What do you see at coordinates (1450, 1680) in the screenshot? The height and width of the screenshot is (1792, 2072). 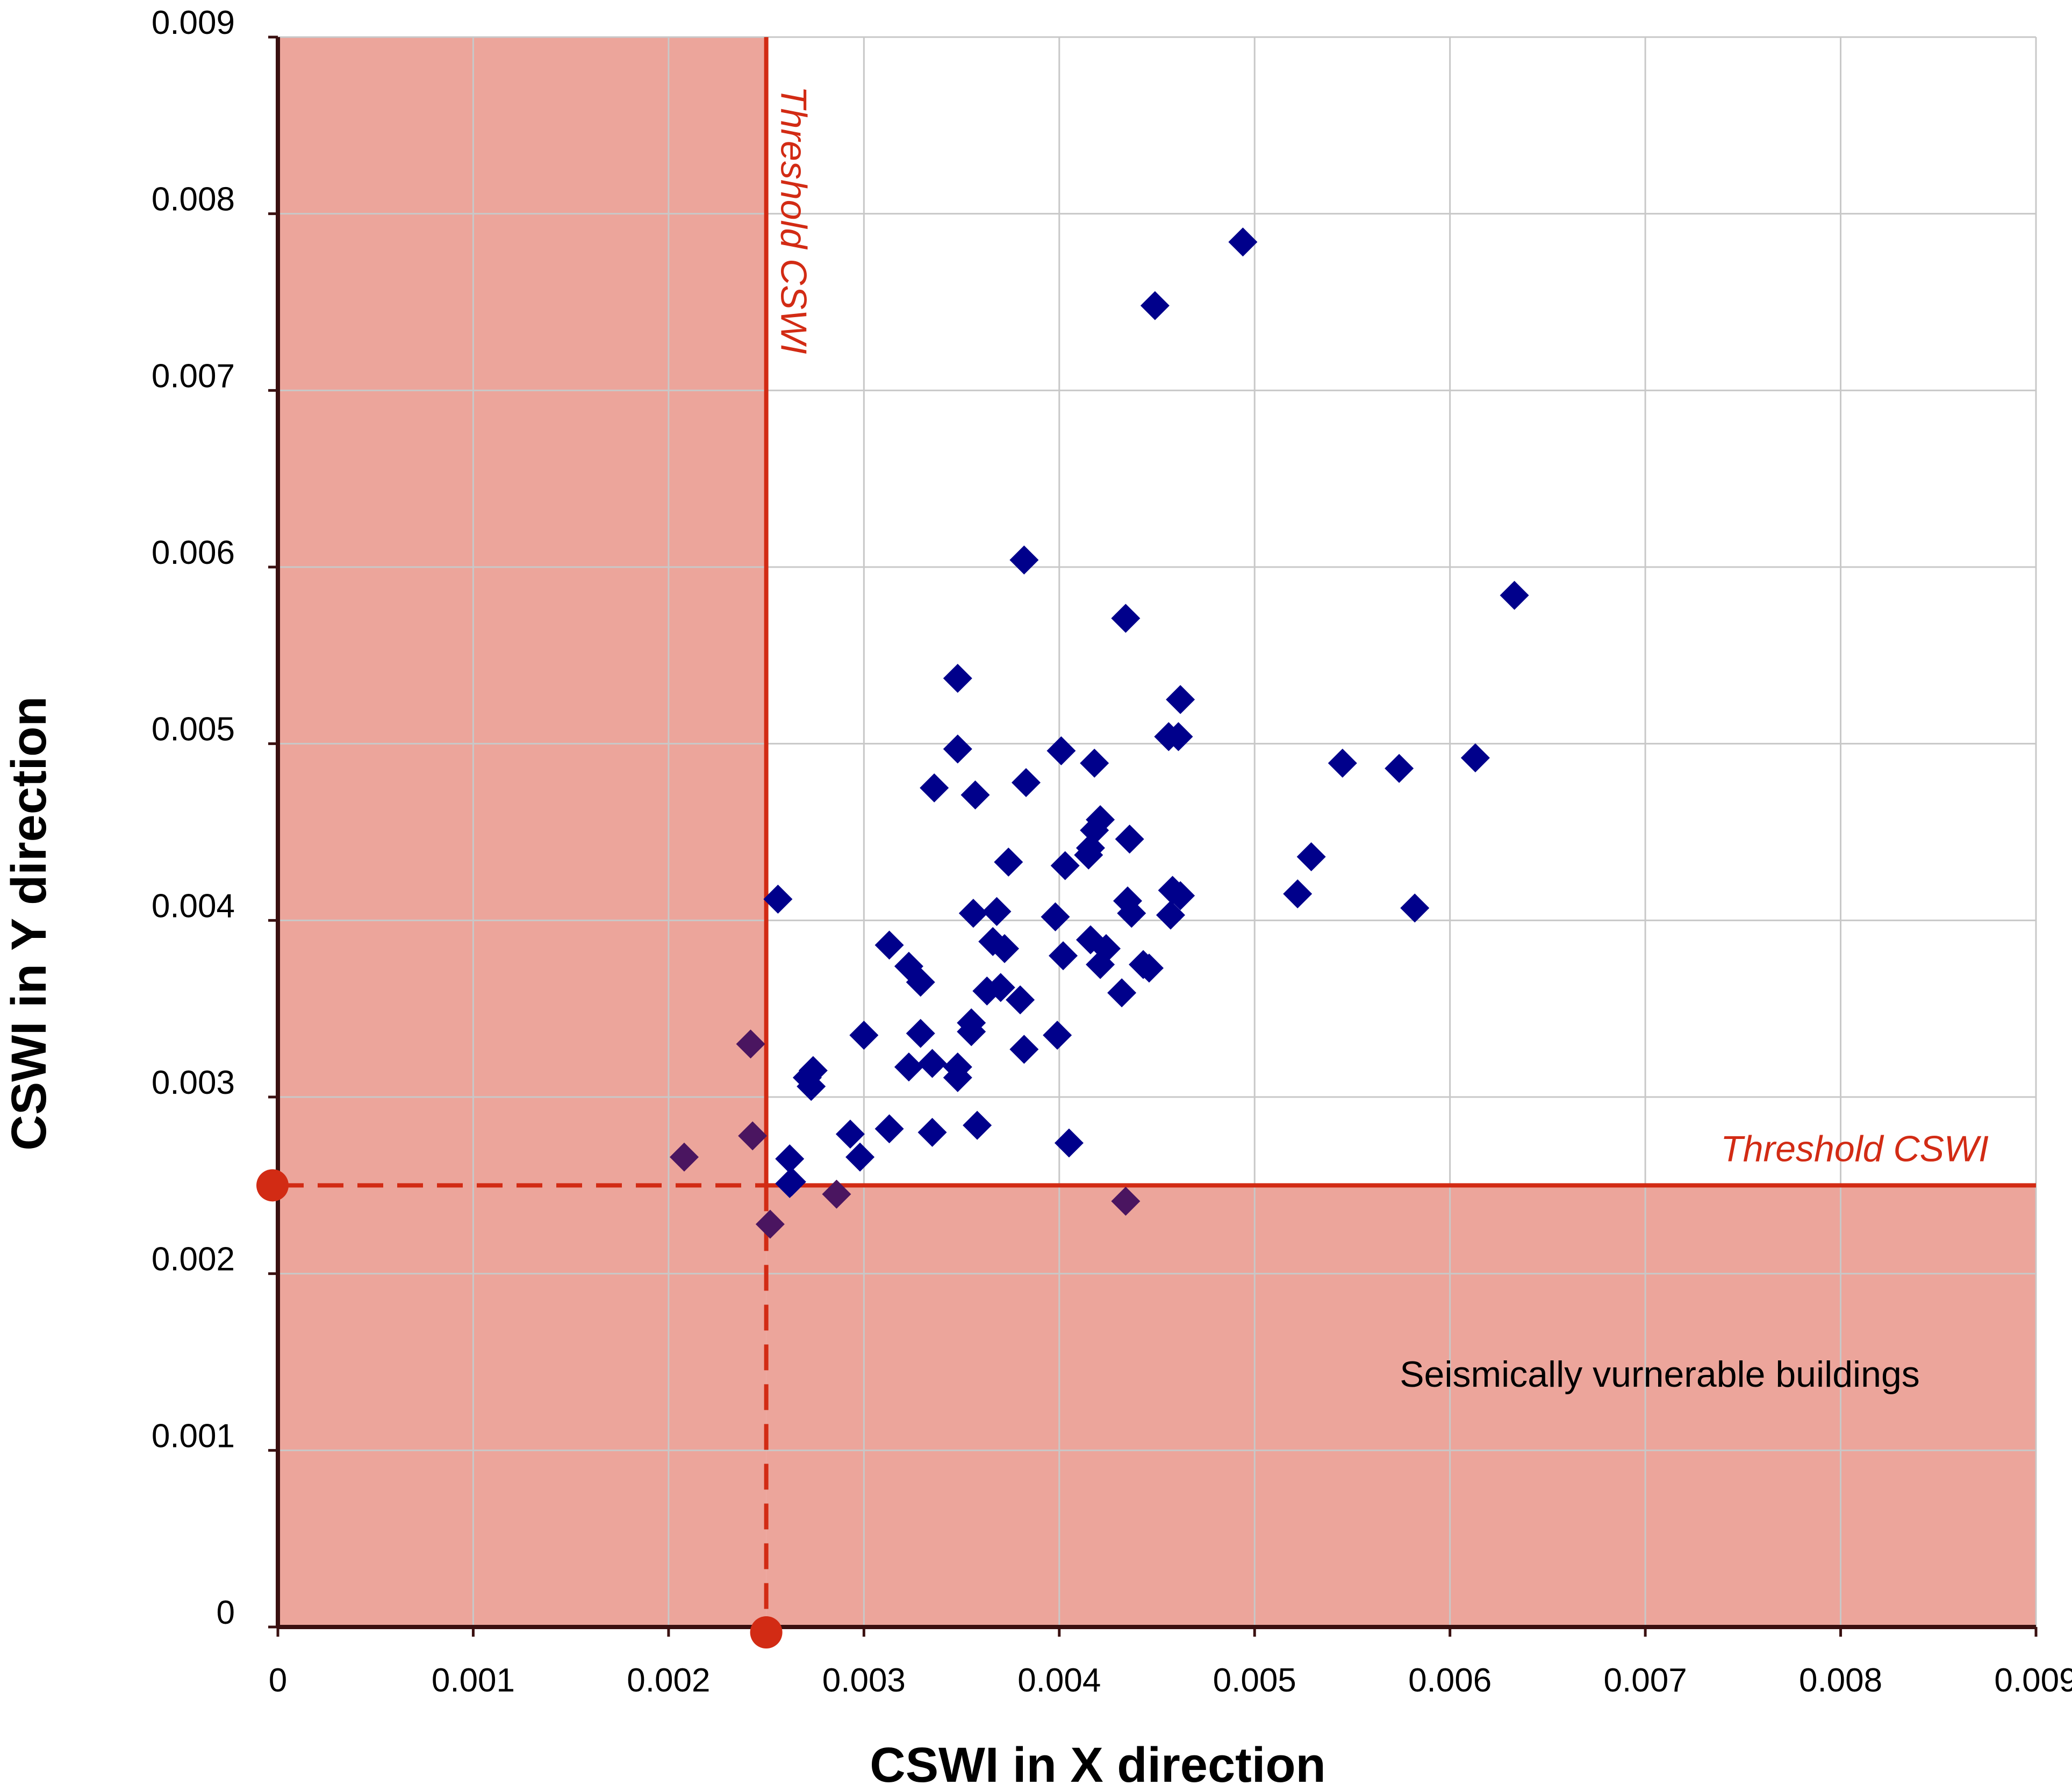 I see `x-tick-label: 0.006` at bounding box center [1450, 1680].